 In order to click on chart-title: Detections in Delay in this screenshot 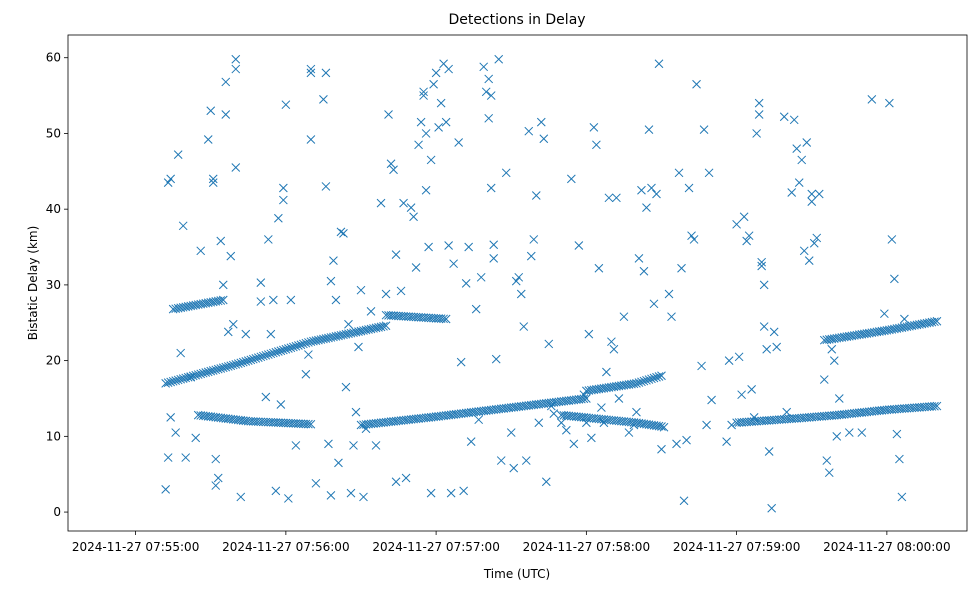, I will do `click(516, 20)`.